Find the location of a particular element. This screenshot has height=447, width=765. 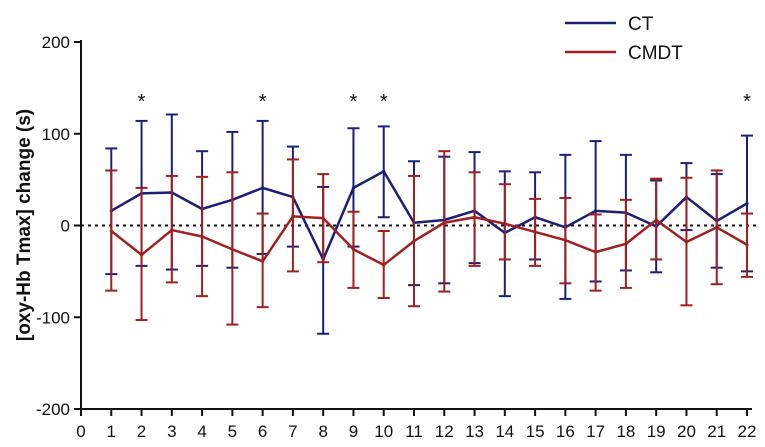

x-tick-label: 21 is located at coordinates (716, 431).